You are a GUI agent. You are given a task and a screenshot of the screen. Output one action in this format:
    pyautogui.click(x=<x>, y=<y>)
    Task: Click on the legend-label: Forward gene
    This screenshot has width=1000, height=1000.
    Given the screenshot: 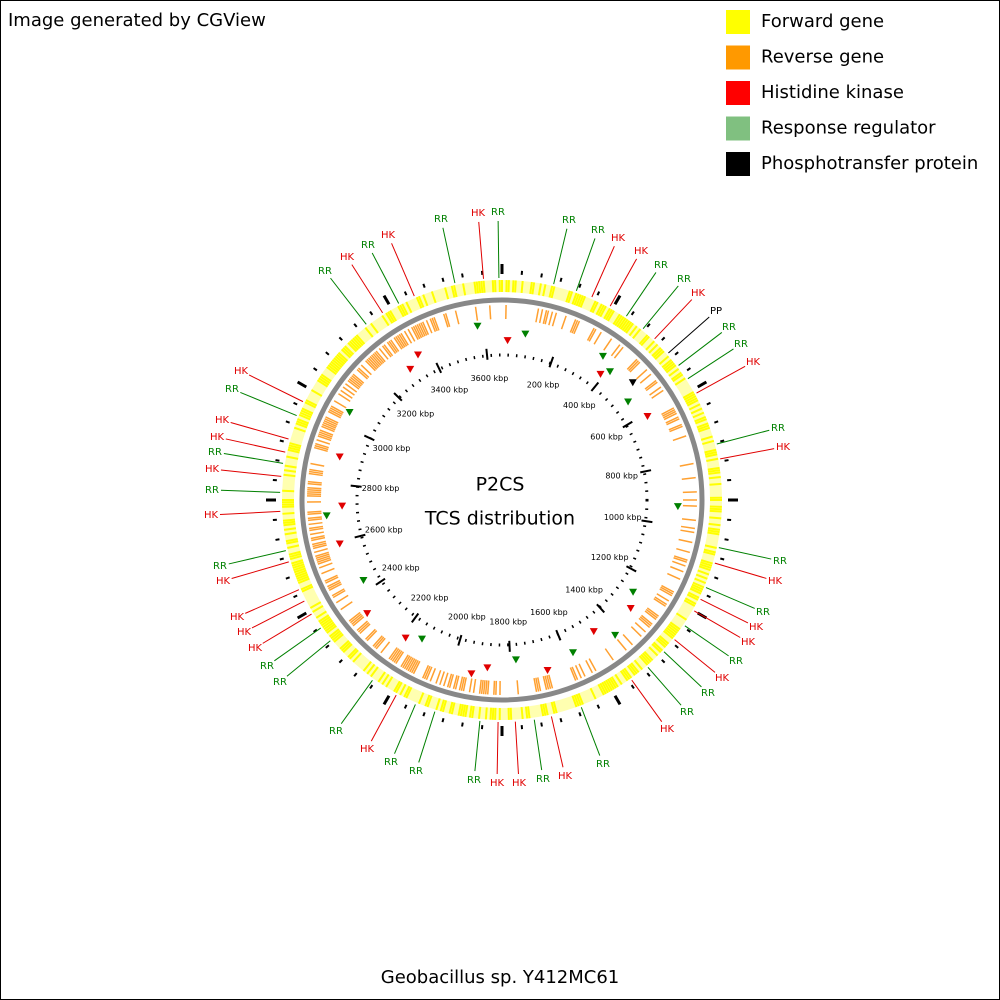 What is the action you would take?
    pyautogui.click(x=822, y=21)
    